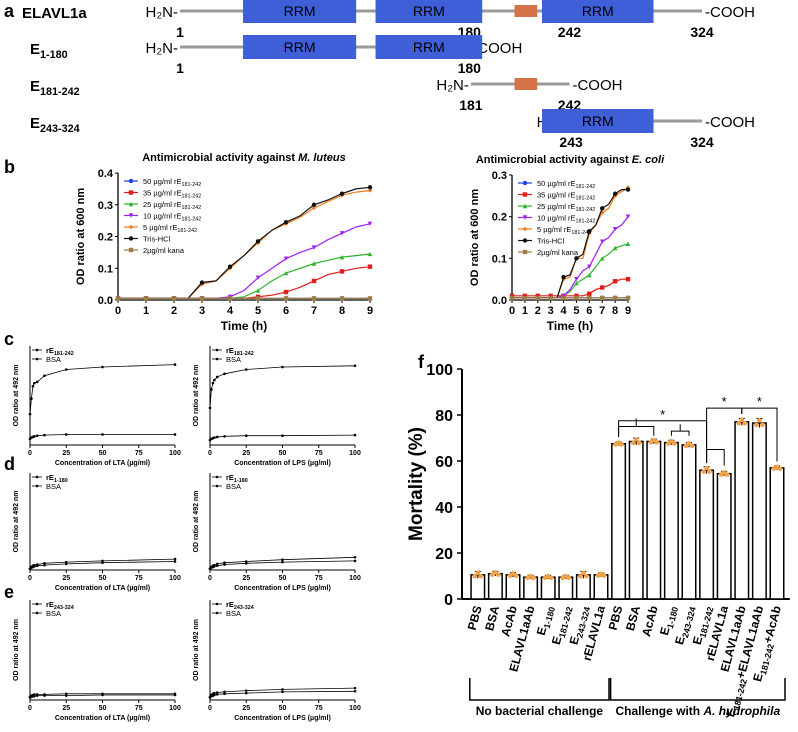  Describe the element at coordinates (697, 711) in the screenshot. I see `group-label: Challenge with A. hydrophila` at that location.